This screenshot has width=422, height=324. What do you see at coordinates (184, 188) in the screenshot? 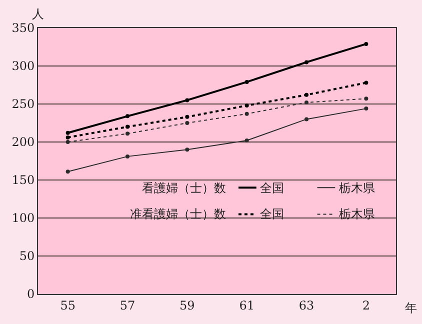
I see `annotation: 看護婦（士）数` at bounding box center [184, 188].